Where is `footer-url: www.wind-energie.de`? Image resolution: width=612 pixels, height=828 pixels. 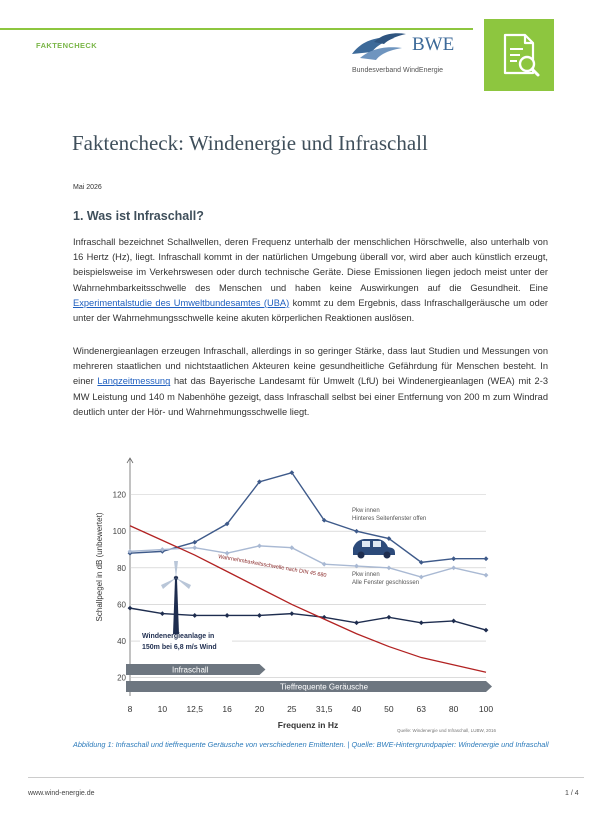
footer-url: www.wind-energie.de is located at coordinates (61, 793).